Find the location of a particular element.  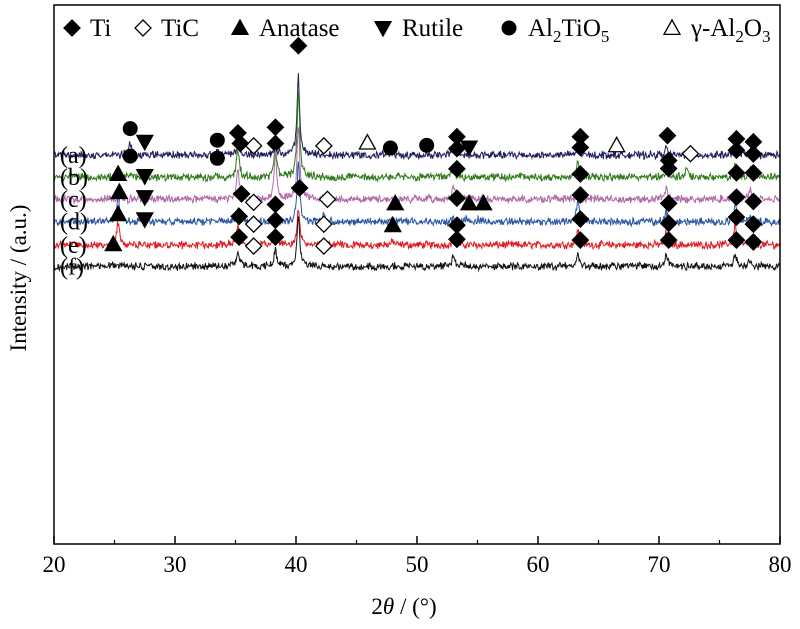

legend-item-0: Ti is located at coordinates (87, 28).